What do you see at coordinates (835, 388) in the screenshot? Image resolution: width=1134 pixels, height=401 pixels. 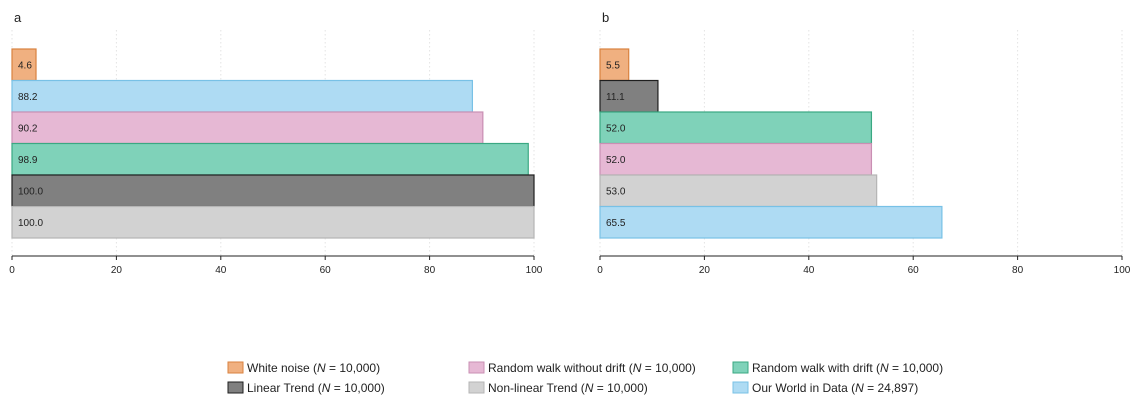 I see `legend-label: Our World in Data (N = 24,897)` at bounding box center [835, 388].